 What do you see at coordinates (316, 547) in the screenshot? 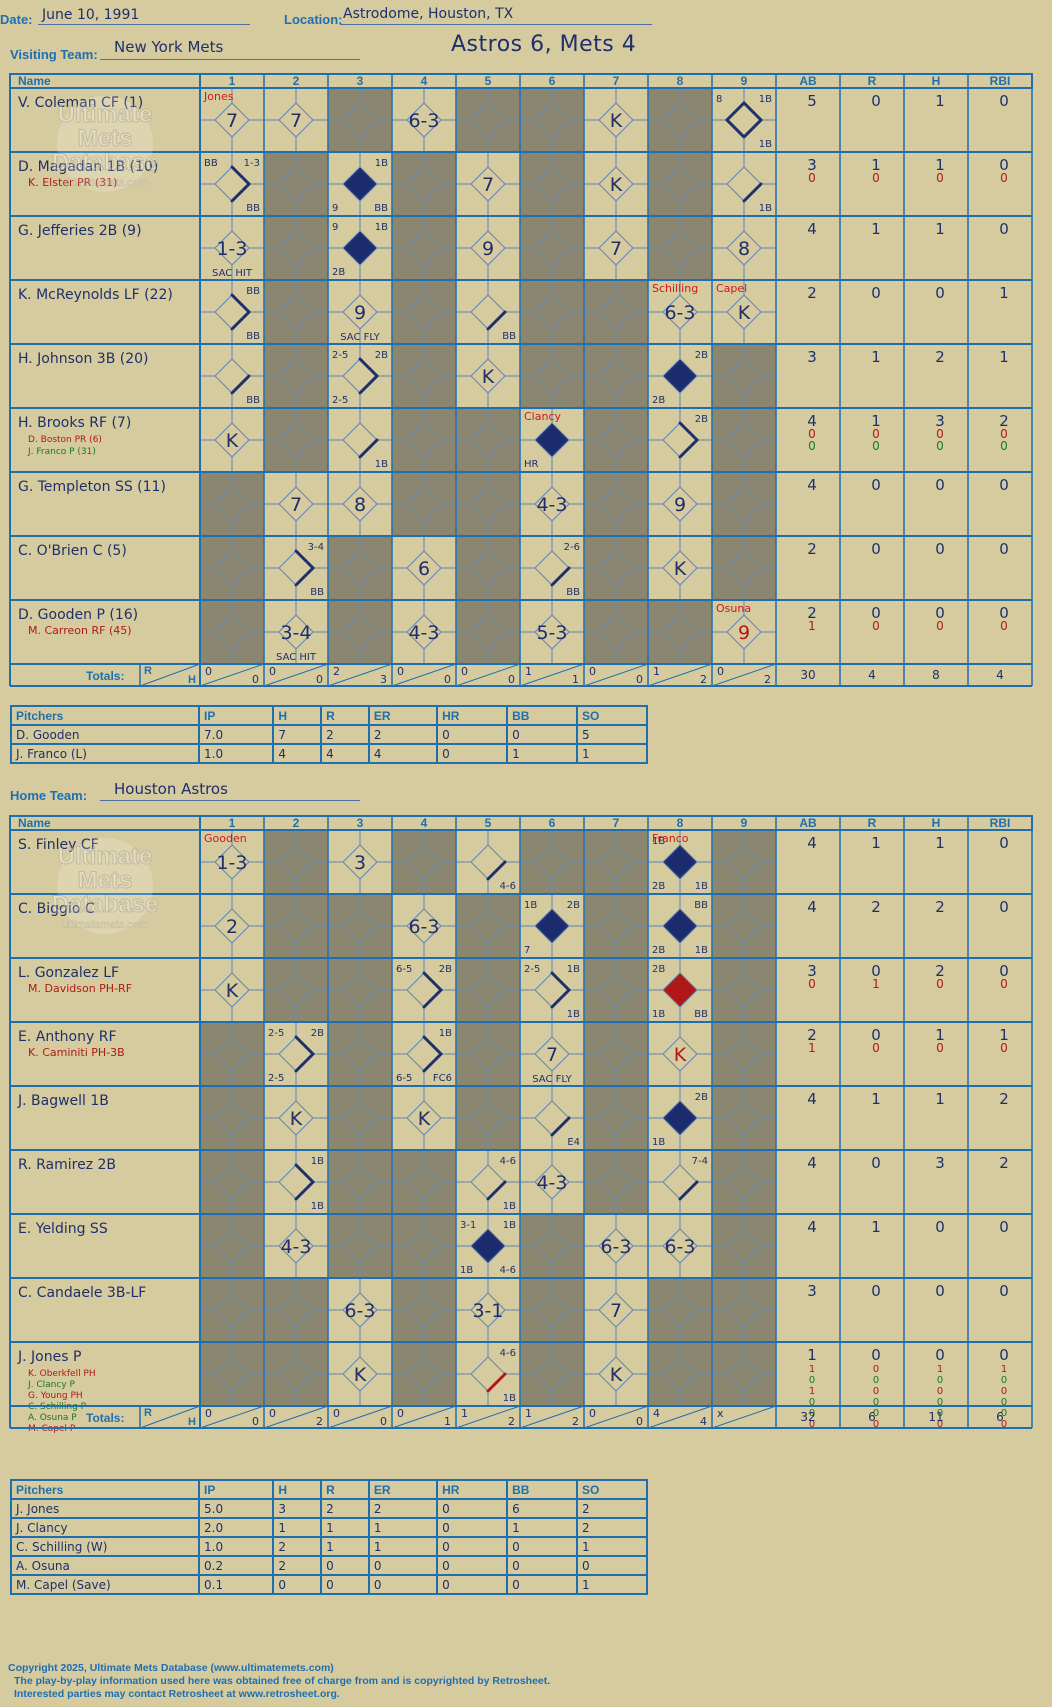
I see `play-note: 3-4` at bounding box center [316, 547].